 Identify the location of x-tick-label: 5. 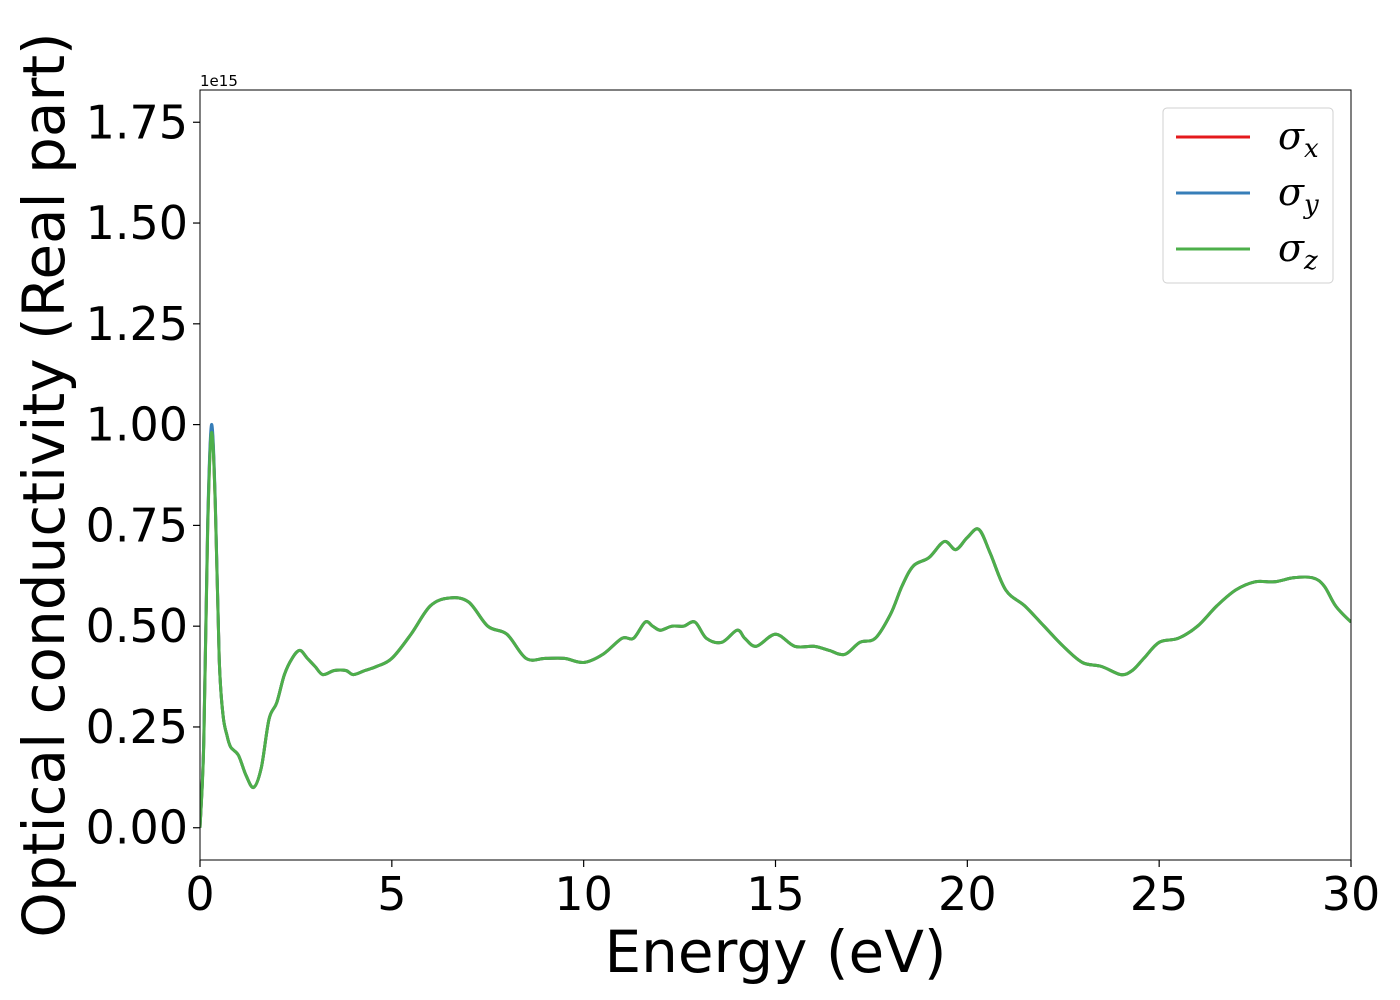
(391, 894).